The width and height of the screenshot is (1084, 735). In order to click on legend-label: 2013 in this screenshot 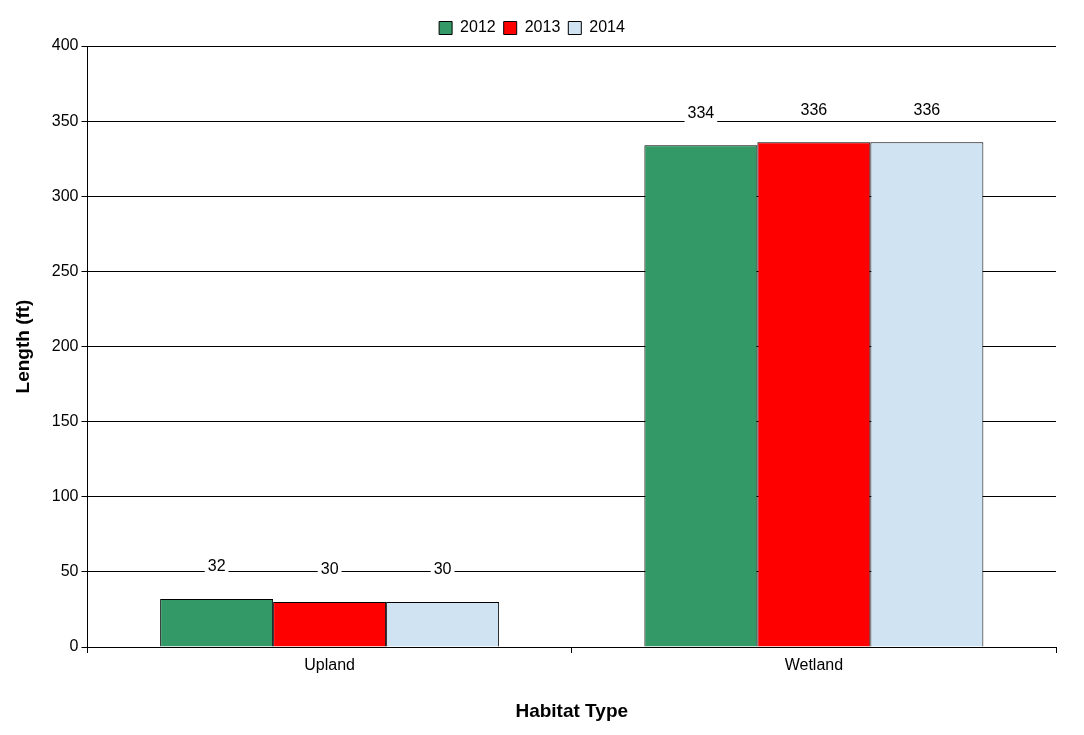, I will do `click(542, 27)`.